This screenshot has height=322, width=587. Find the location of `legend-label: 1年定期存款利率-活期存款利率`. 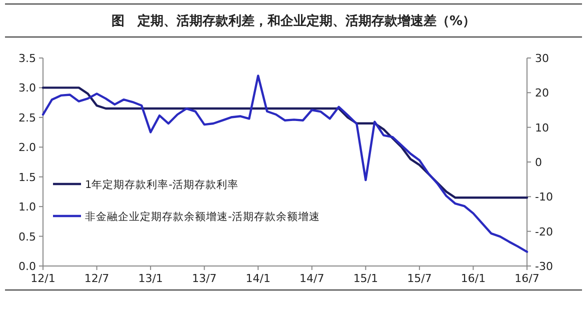

legend-label: 1年定期存款利率-活期存款利率 is located at coordinates (161, 184).